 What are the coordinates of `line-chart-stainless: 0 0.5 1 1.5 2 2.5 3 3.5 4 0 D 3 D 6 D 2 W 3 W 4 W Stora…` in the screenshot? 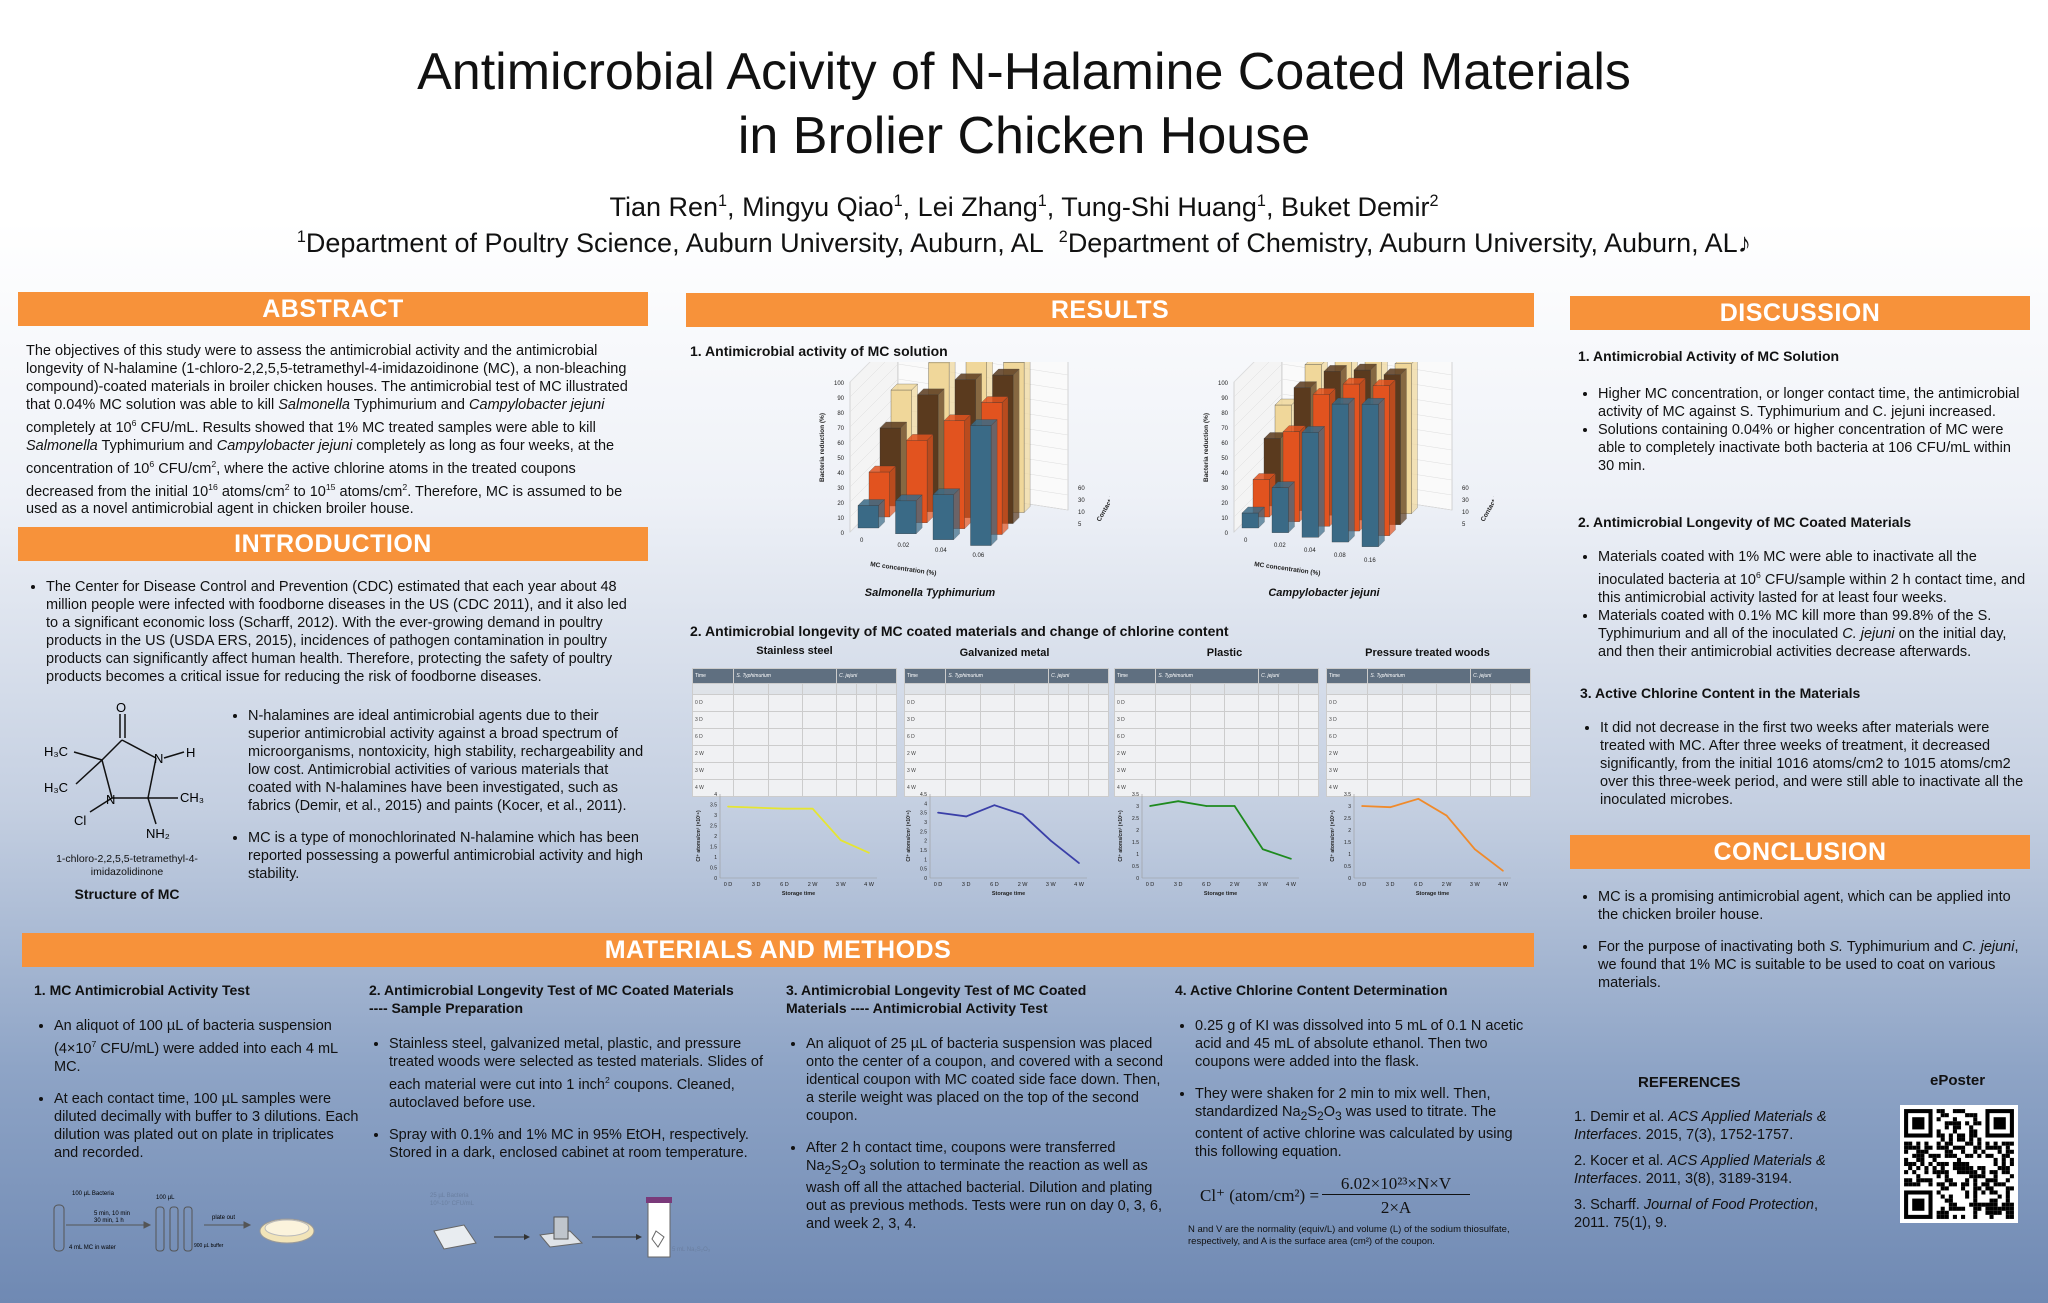 It's located at (786, 844).